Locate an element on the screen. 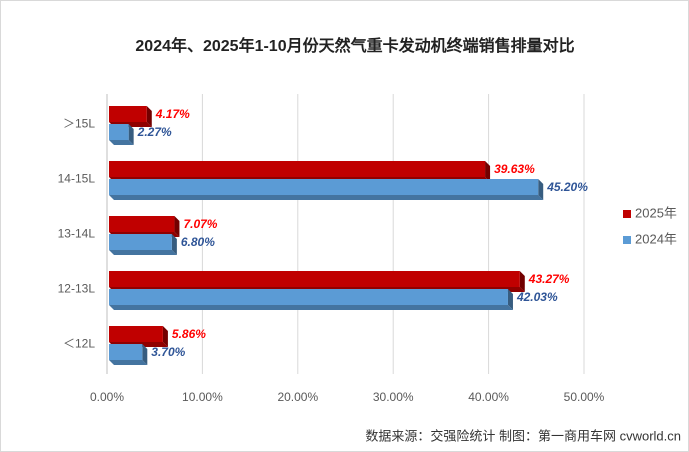 This screenshot has height=452, width=689. value-label: 43.27% is located at coordinates (549, 279).